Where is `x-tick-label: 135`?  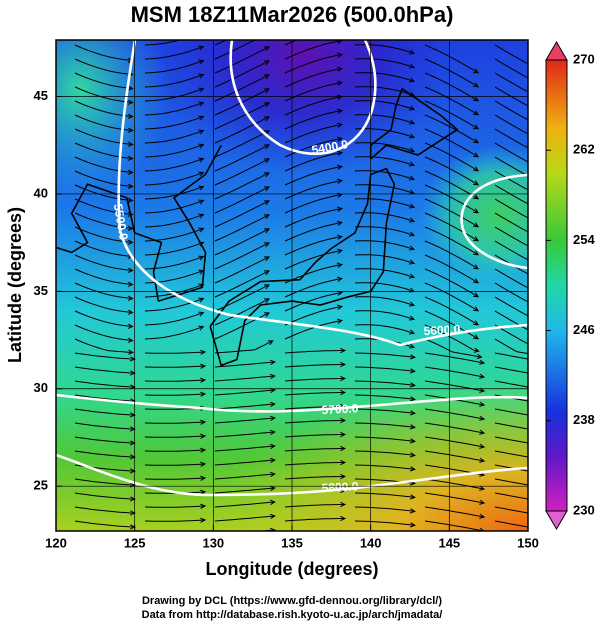
x-tick-label: 135 is located at coordinates (292, 542).